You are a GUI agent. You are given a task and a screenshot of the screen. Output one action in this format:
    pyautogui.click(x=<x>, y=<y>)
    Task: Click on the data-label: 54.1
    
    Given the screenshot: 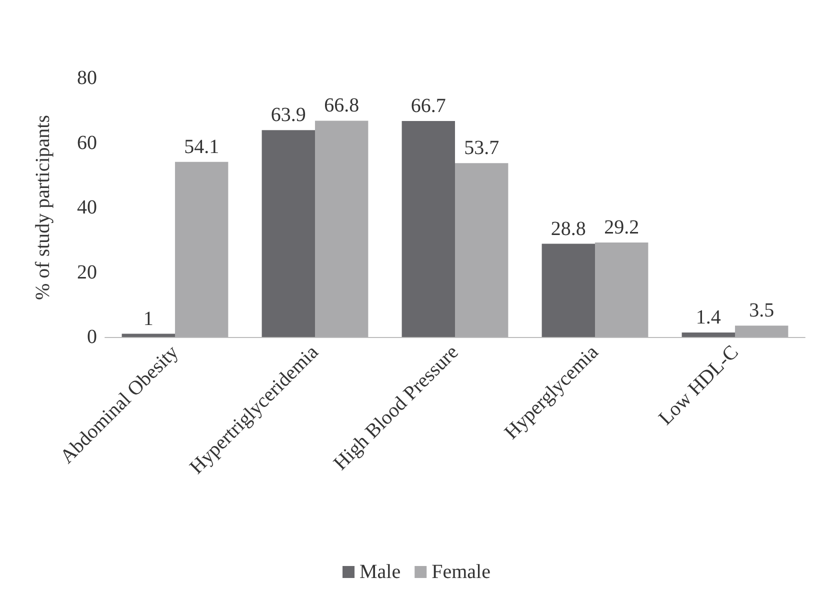 What is the action you would take?
    pyautogui.click(x=202, y=147)
    